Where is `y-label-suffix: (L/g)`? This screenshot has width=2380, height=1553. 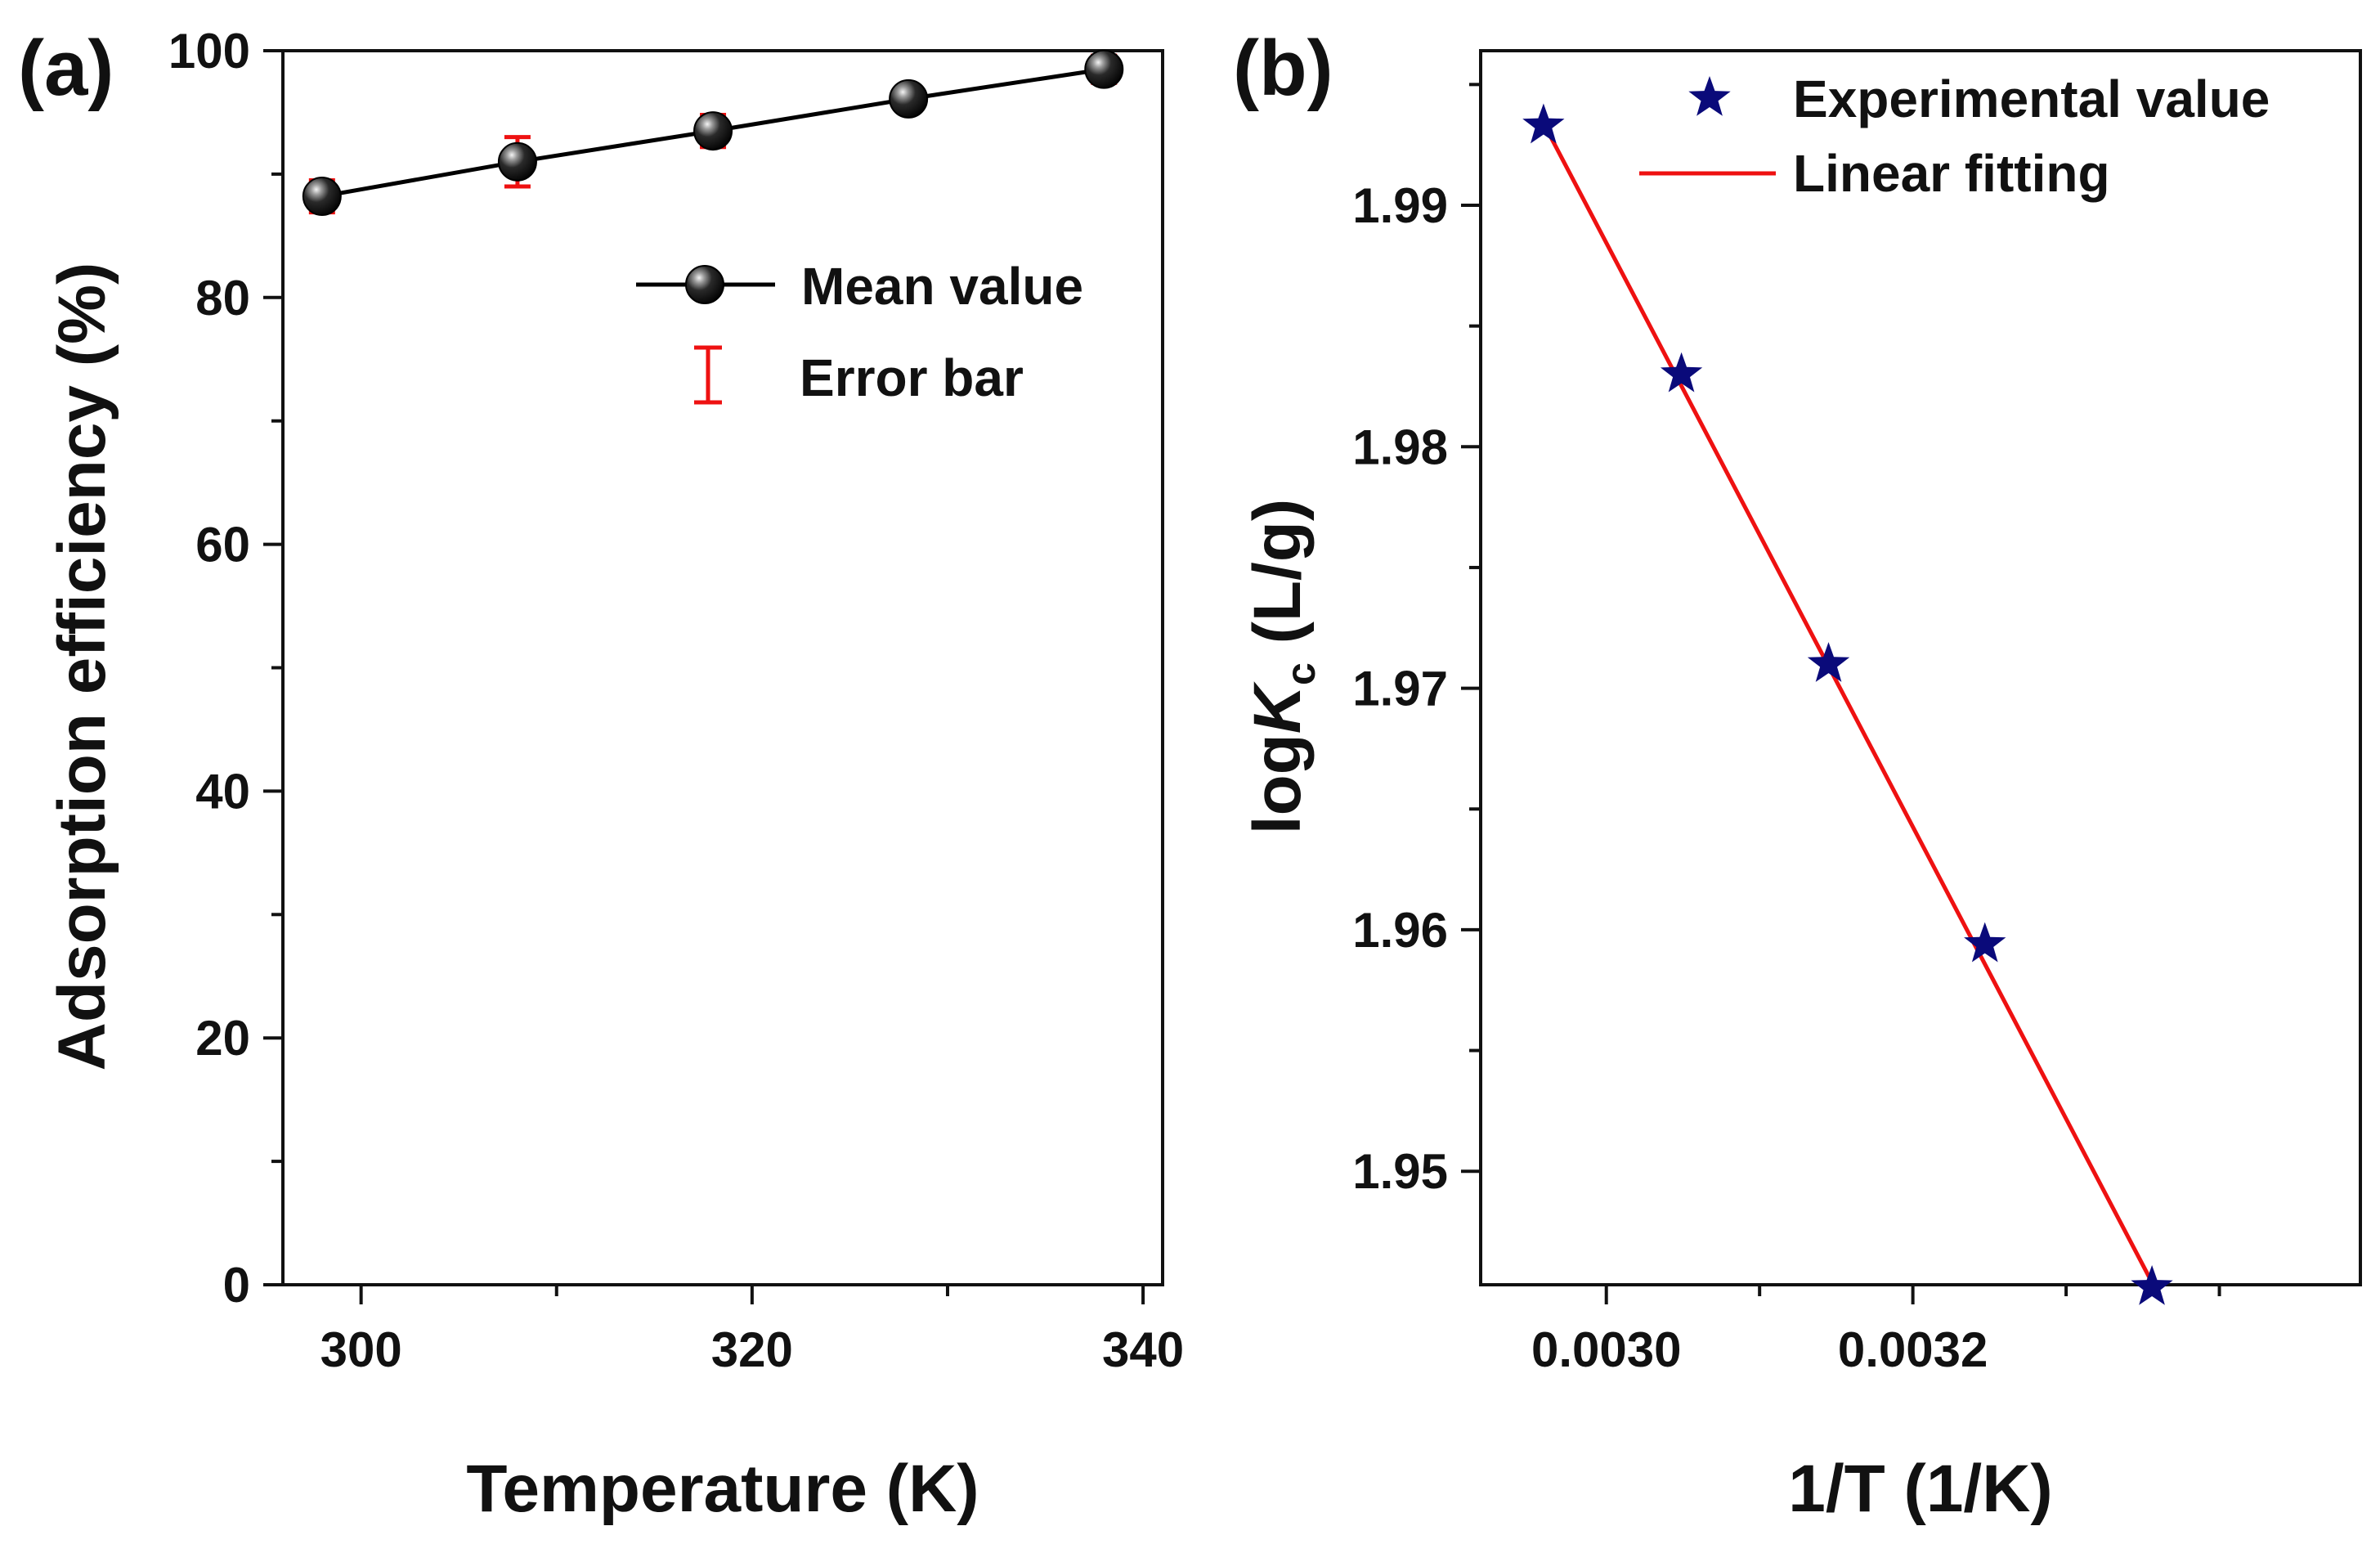 y-label-suffix: (L/g) is located at coordinates (1277, 580).